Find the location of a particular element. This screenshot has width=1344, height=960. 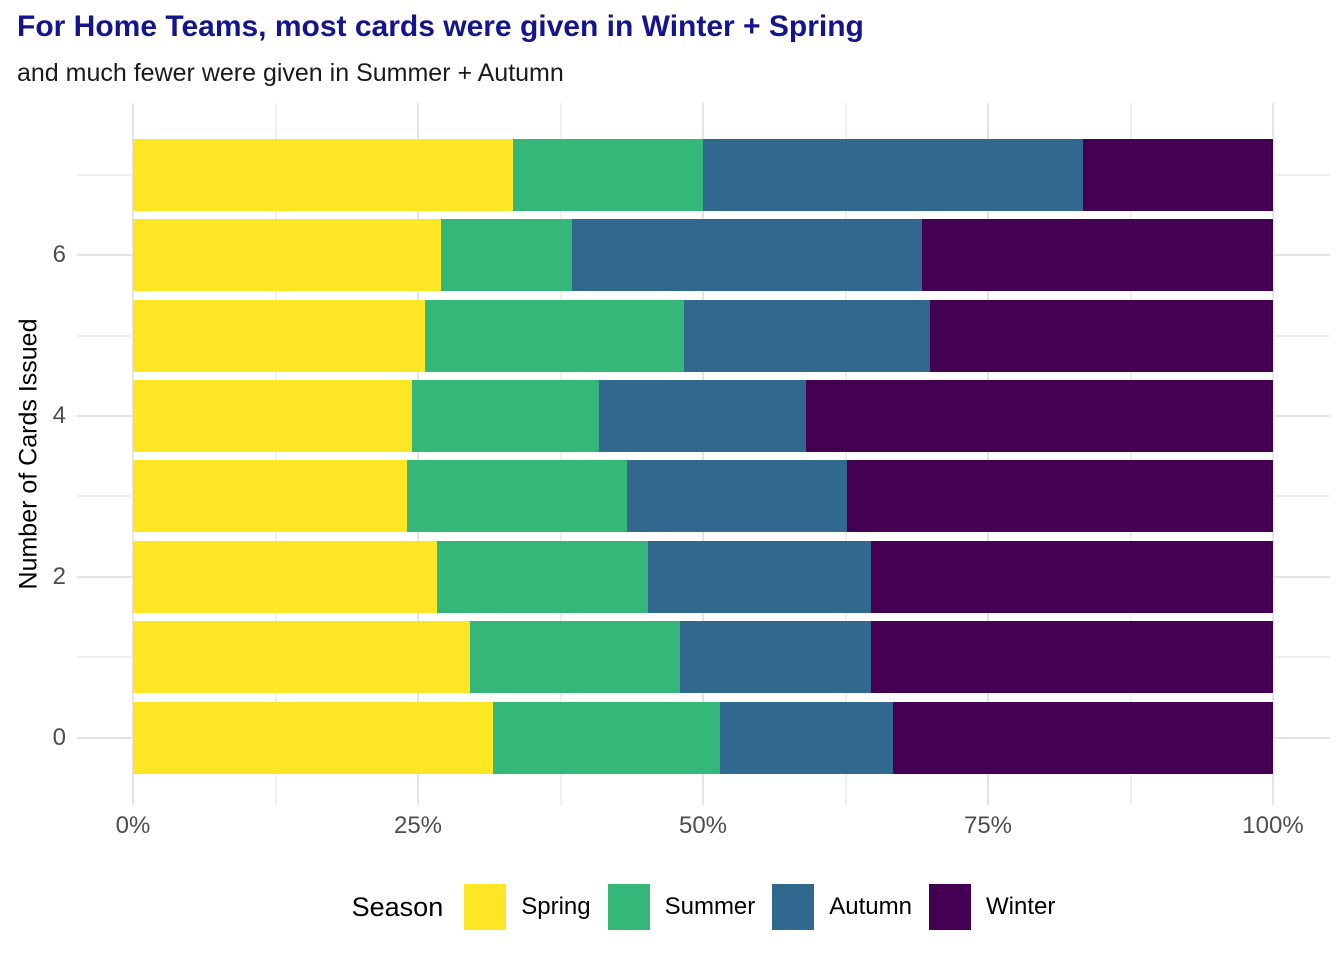

y-axis-title: Number of Cards Issued is located at coordinates (28, 454).